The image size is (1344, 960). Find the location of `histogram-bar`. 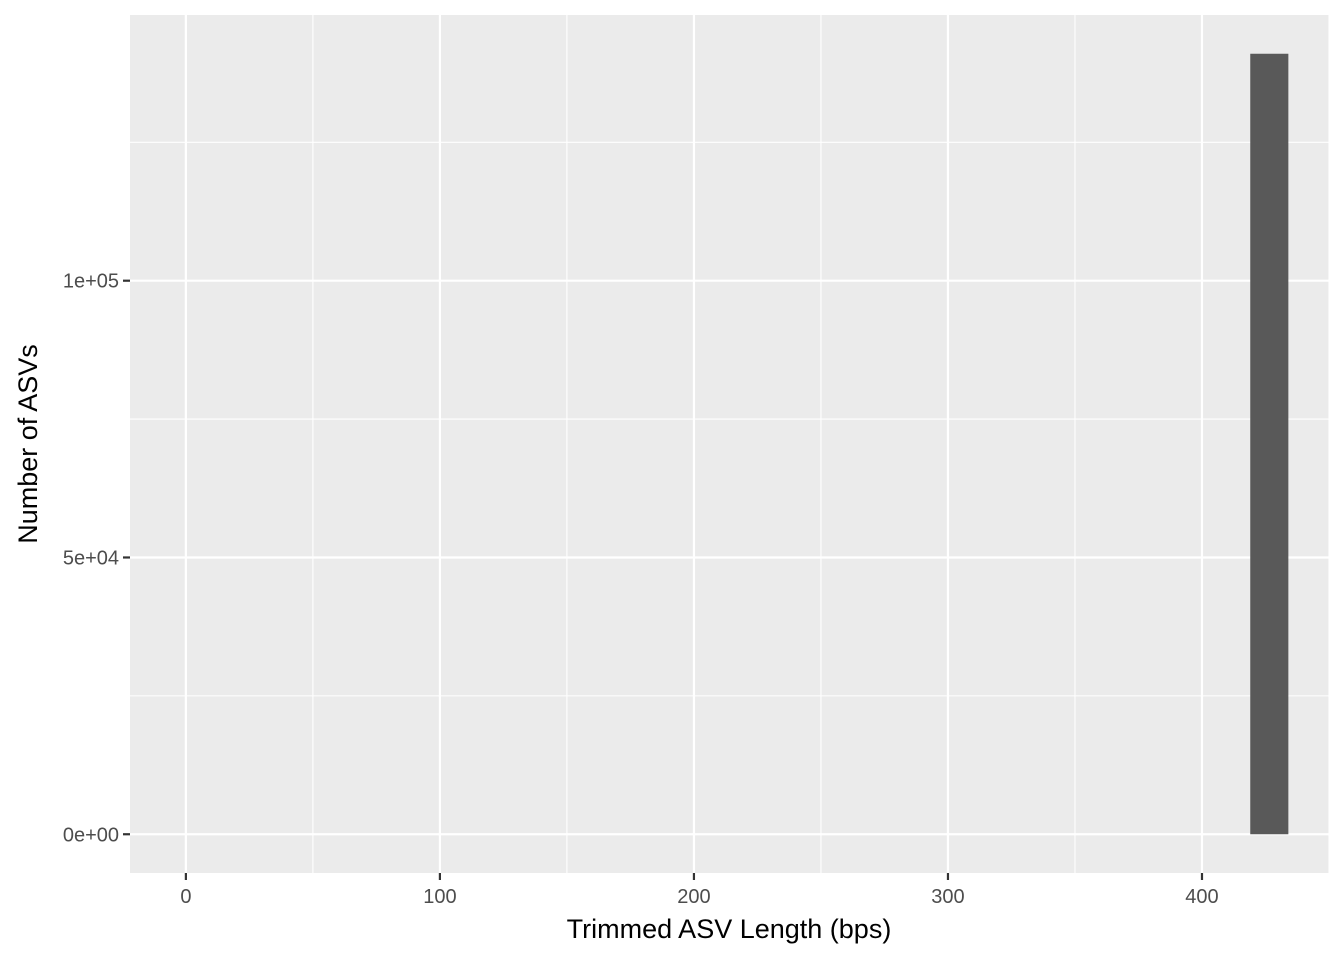

histogram-bar is located at coordinates (1269, 444).